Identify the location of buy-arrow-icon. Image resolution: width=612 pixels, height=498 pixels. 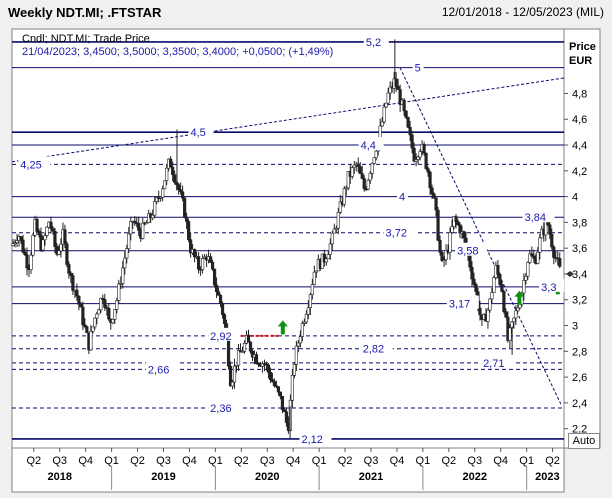
(282, 327).